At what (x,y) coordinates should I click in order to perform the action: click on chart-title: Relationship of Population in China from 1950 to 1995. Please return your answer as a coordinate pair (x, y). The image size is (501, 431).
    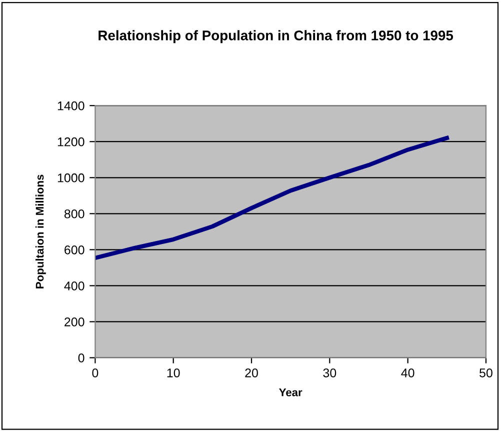
    Looking at the image, I should click on (276, 37).